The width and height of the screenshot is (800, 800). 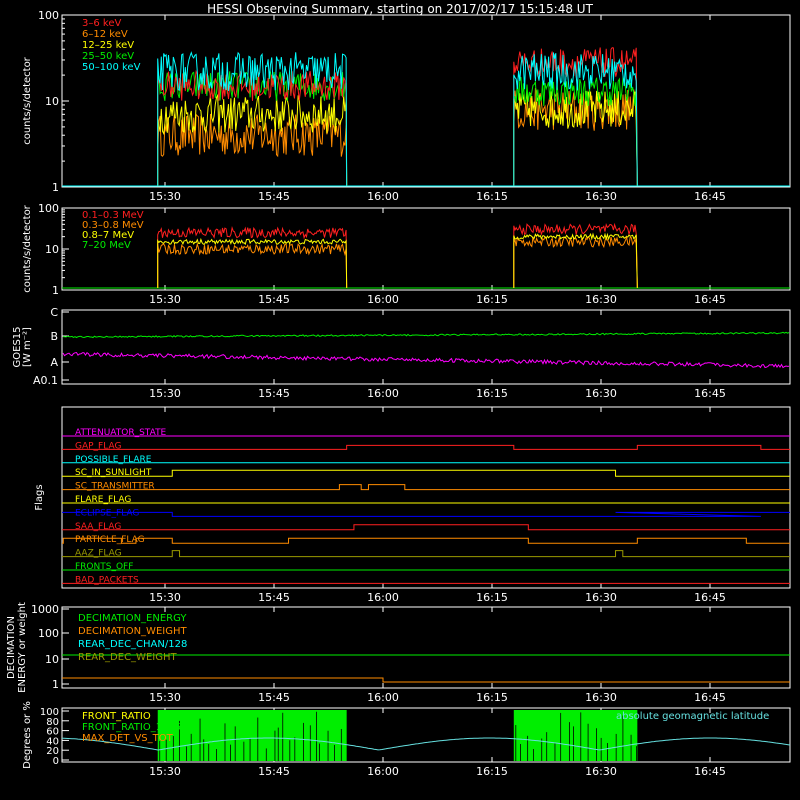 What do you see at coordinates (108, 235) in the screenshot?
I see `legend-entry: 0.8–7 MeV` at bounding box center [108, 235].